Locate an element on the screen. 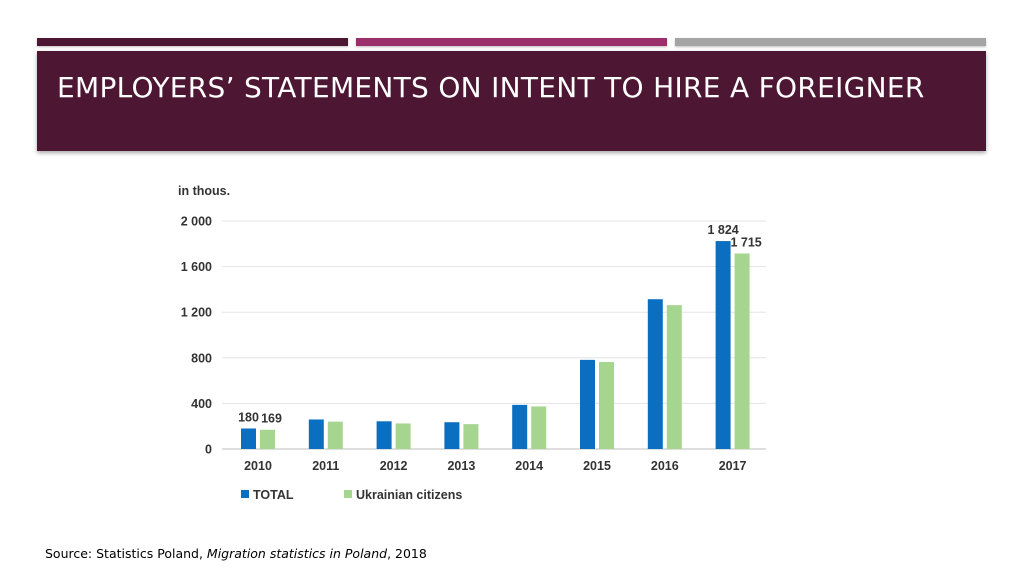 This screenshot has width=1024, height=575. x-tick-label: 2012 is located at coordinates (394, 466).